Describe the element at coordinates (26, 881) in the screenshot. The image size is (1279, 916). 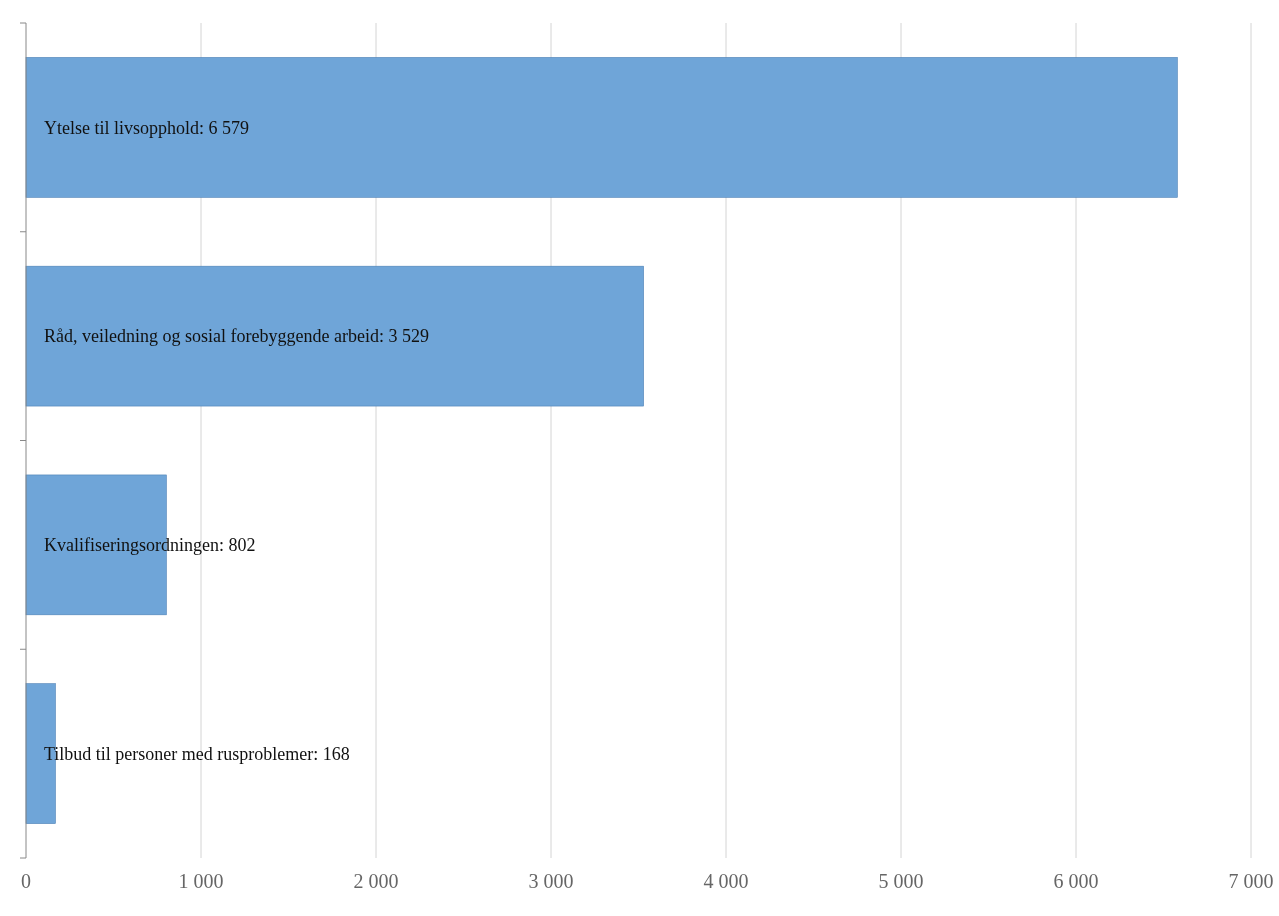
I see `x-tick-label: 0` at that location.